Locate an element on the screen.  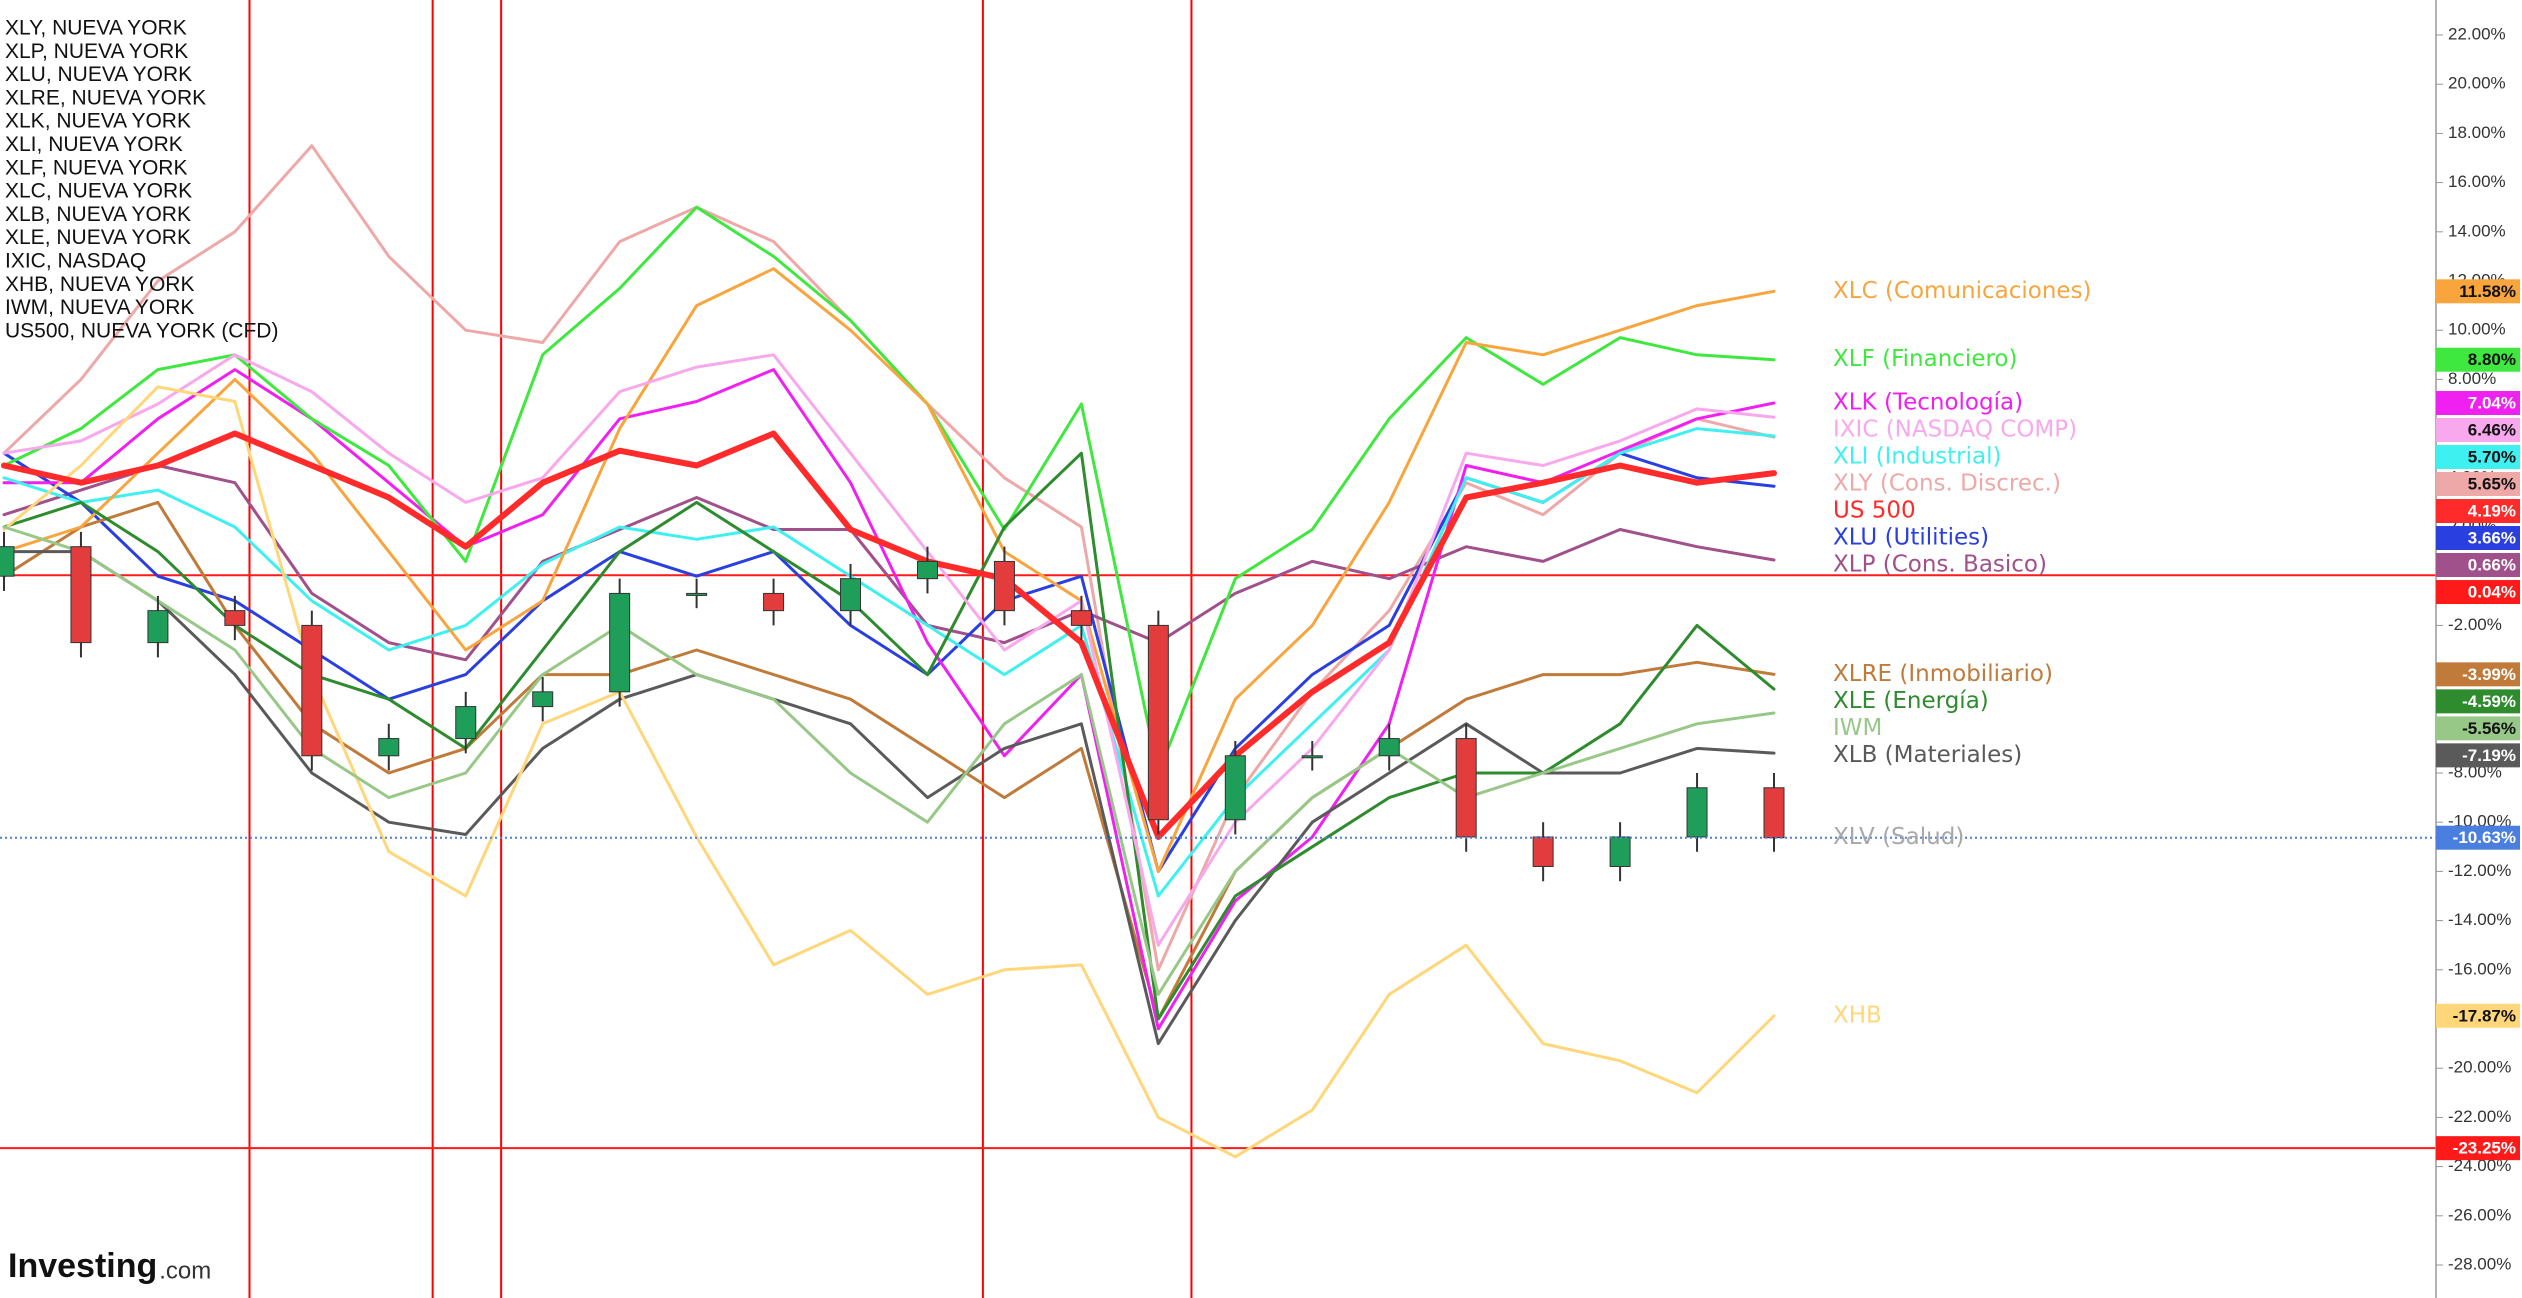
legend-entry: XLRE, NUEVA YORK is located at coordinates (105, 97).